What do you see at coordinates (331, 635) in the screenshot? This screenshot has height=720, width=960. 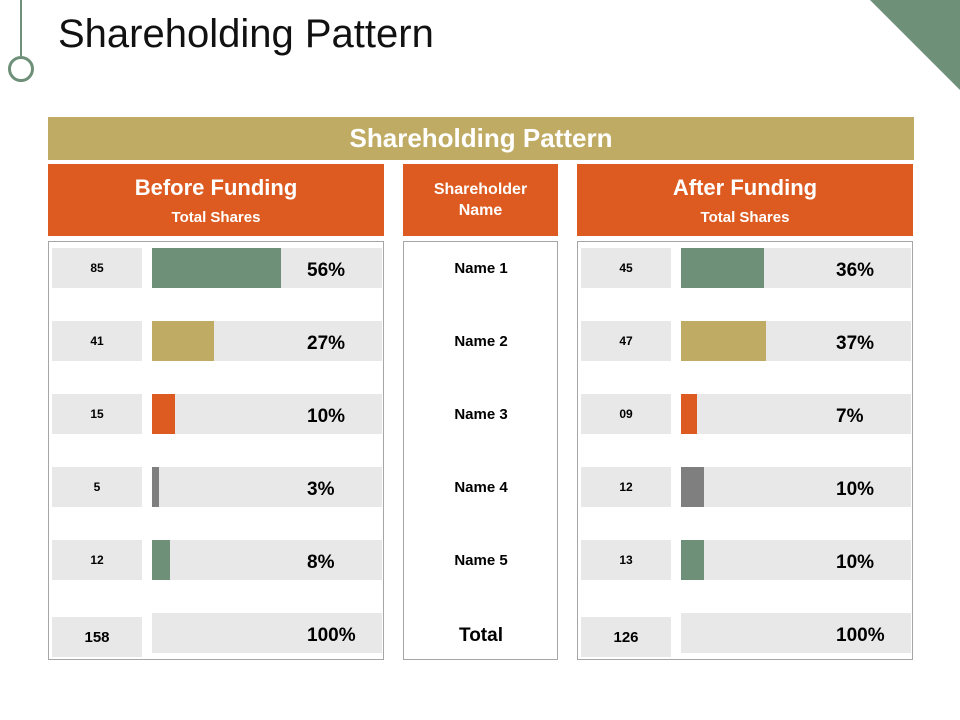 I see `before-percent-label: 100%` at bounding box center [331, 635].